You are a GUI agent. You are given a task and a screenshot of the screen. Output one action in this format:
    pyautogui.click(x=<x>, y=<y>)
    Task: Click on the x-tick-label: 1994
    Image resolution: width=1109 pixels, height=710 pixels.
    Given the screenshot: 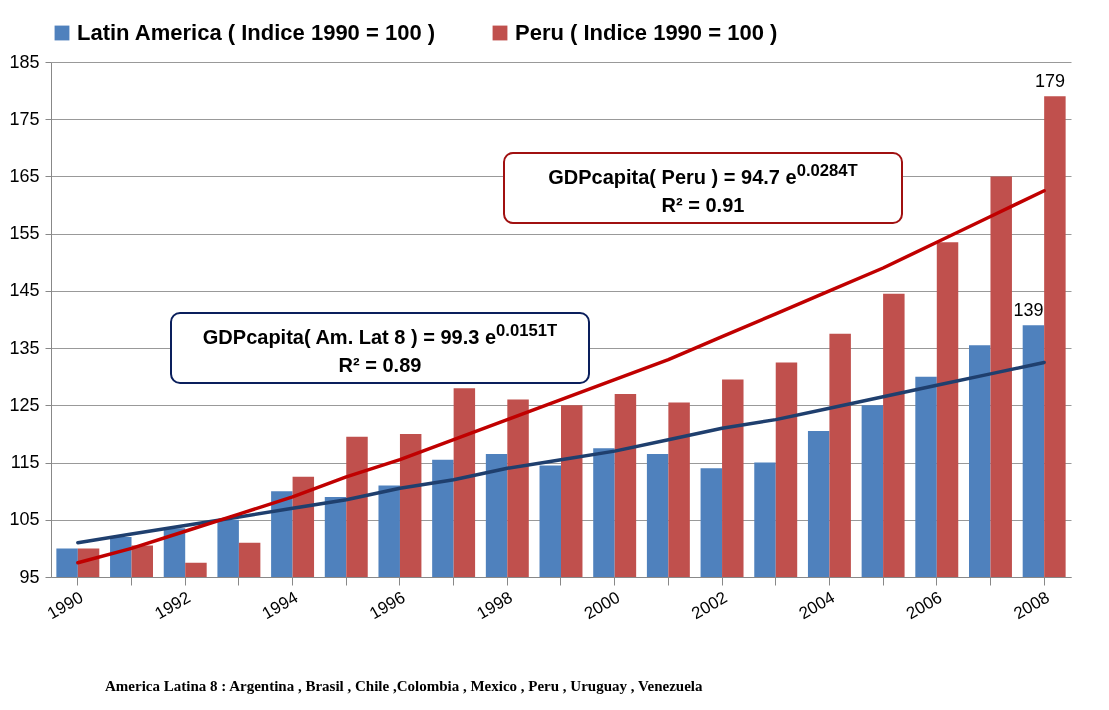 What is the action you would take?
    pyautogui.click(x=280, y=605)
    